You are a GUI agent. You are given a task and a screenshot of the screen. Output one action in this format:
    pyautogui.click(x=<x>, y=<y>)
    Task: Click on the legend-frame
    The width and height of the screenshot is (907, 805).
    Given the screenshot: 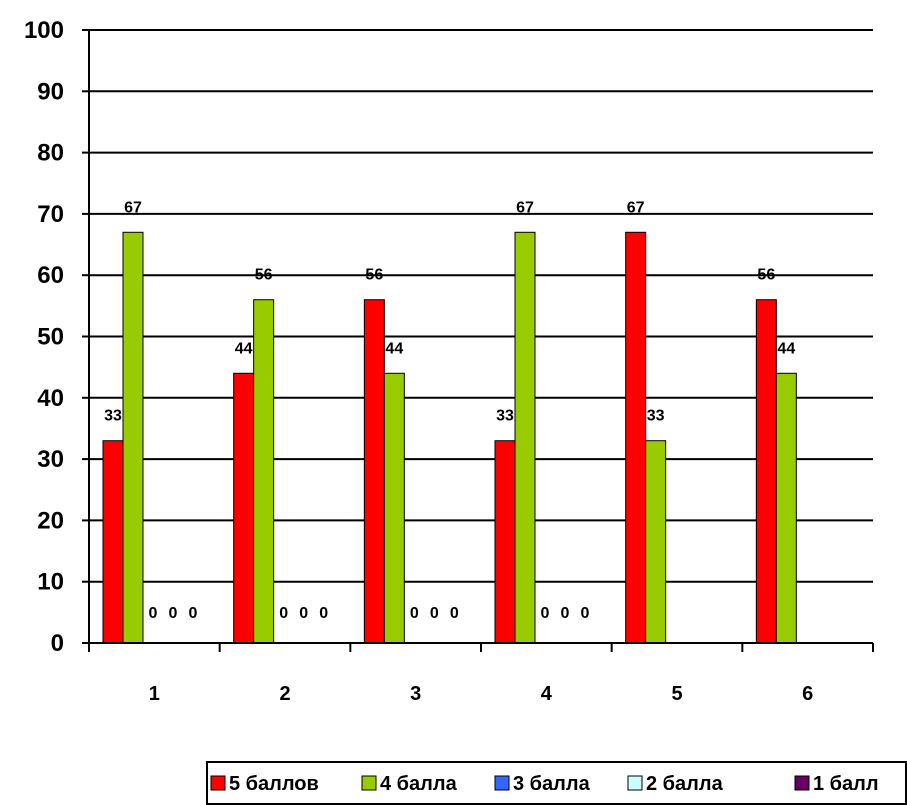 What is the action you would take?
    pyautogui.click(x=556, y=783)
    